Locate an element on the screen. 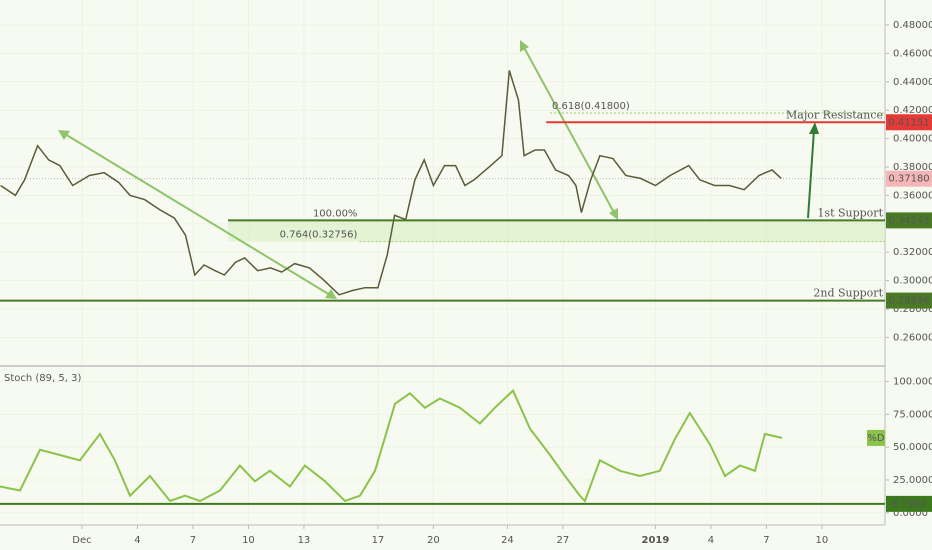 The height and width of the screenshot is (550, 932). y-tick-label: 25.0000 is located at coordinates (912, 480).